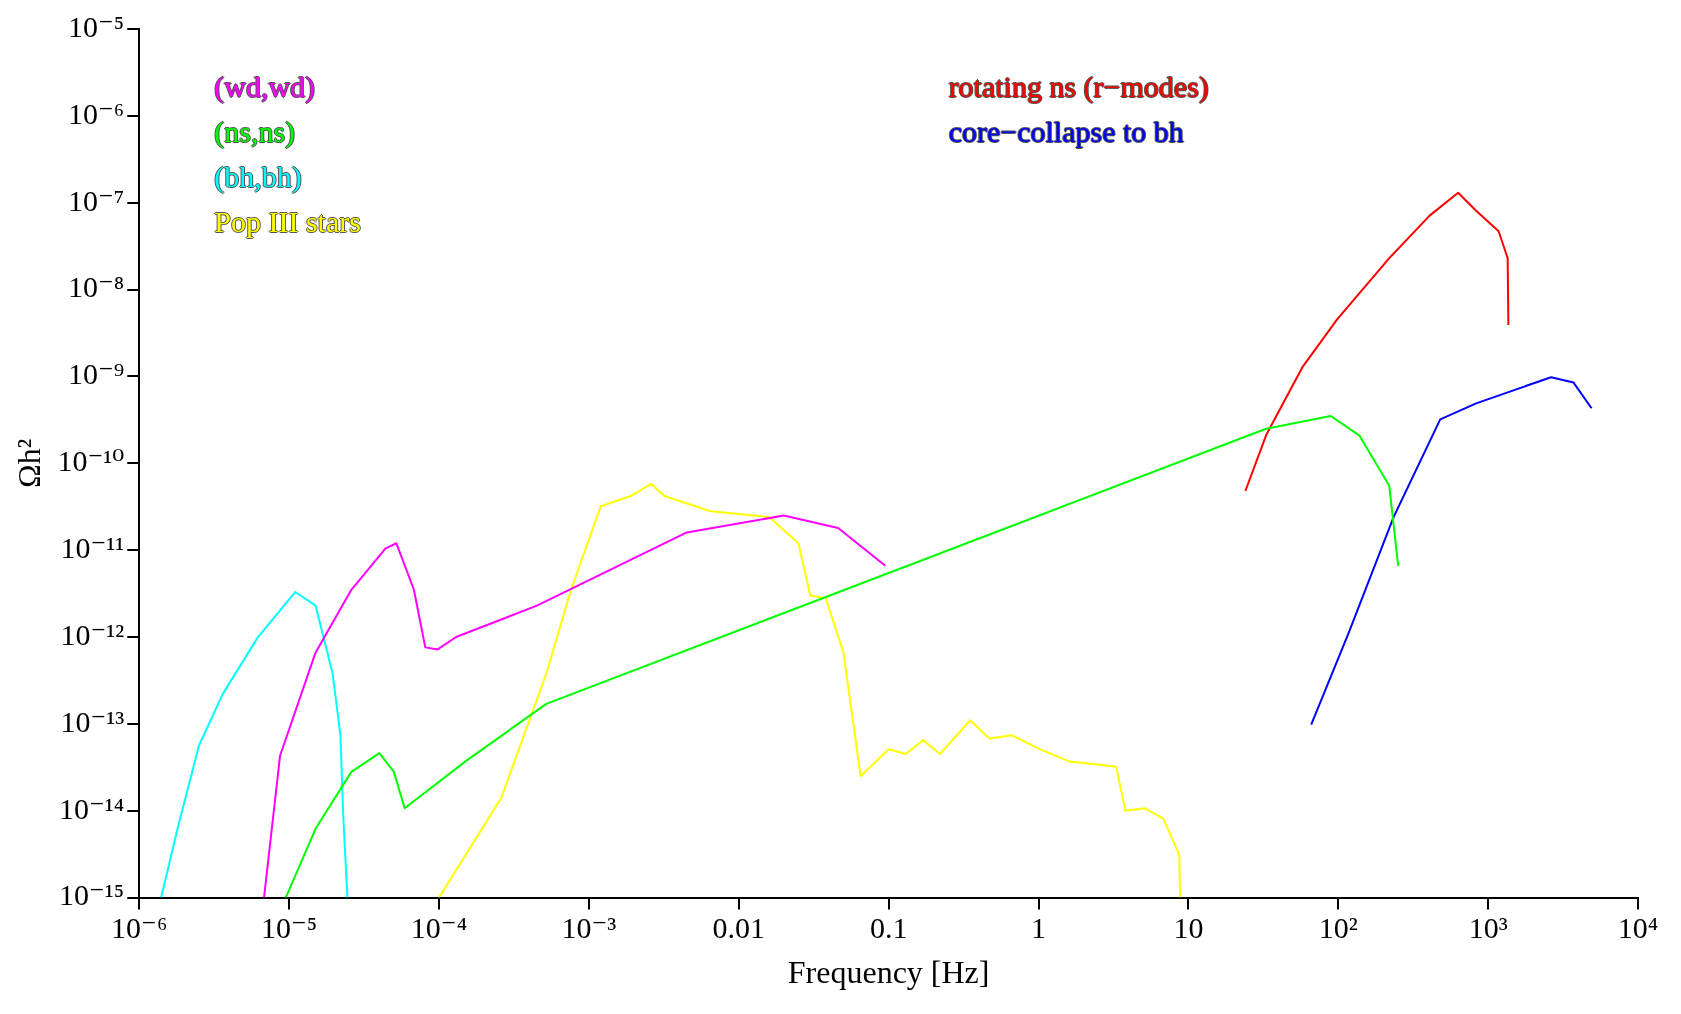  What do you see at coordinates (96, 26) in the screenshot?
I see `y-tick-label: 10⁻⁵` at bounding box center [96, 26].